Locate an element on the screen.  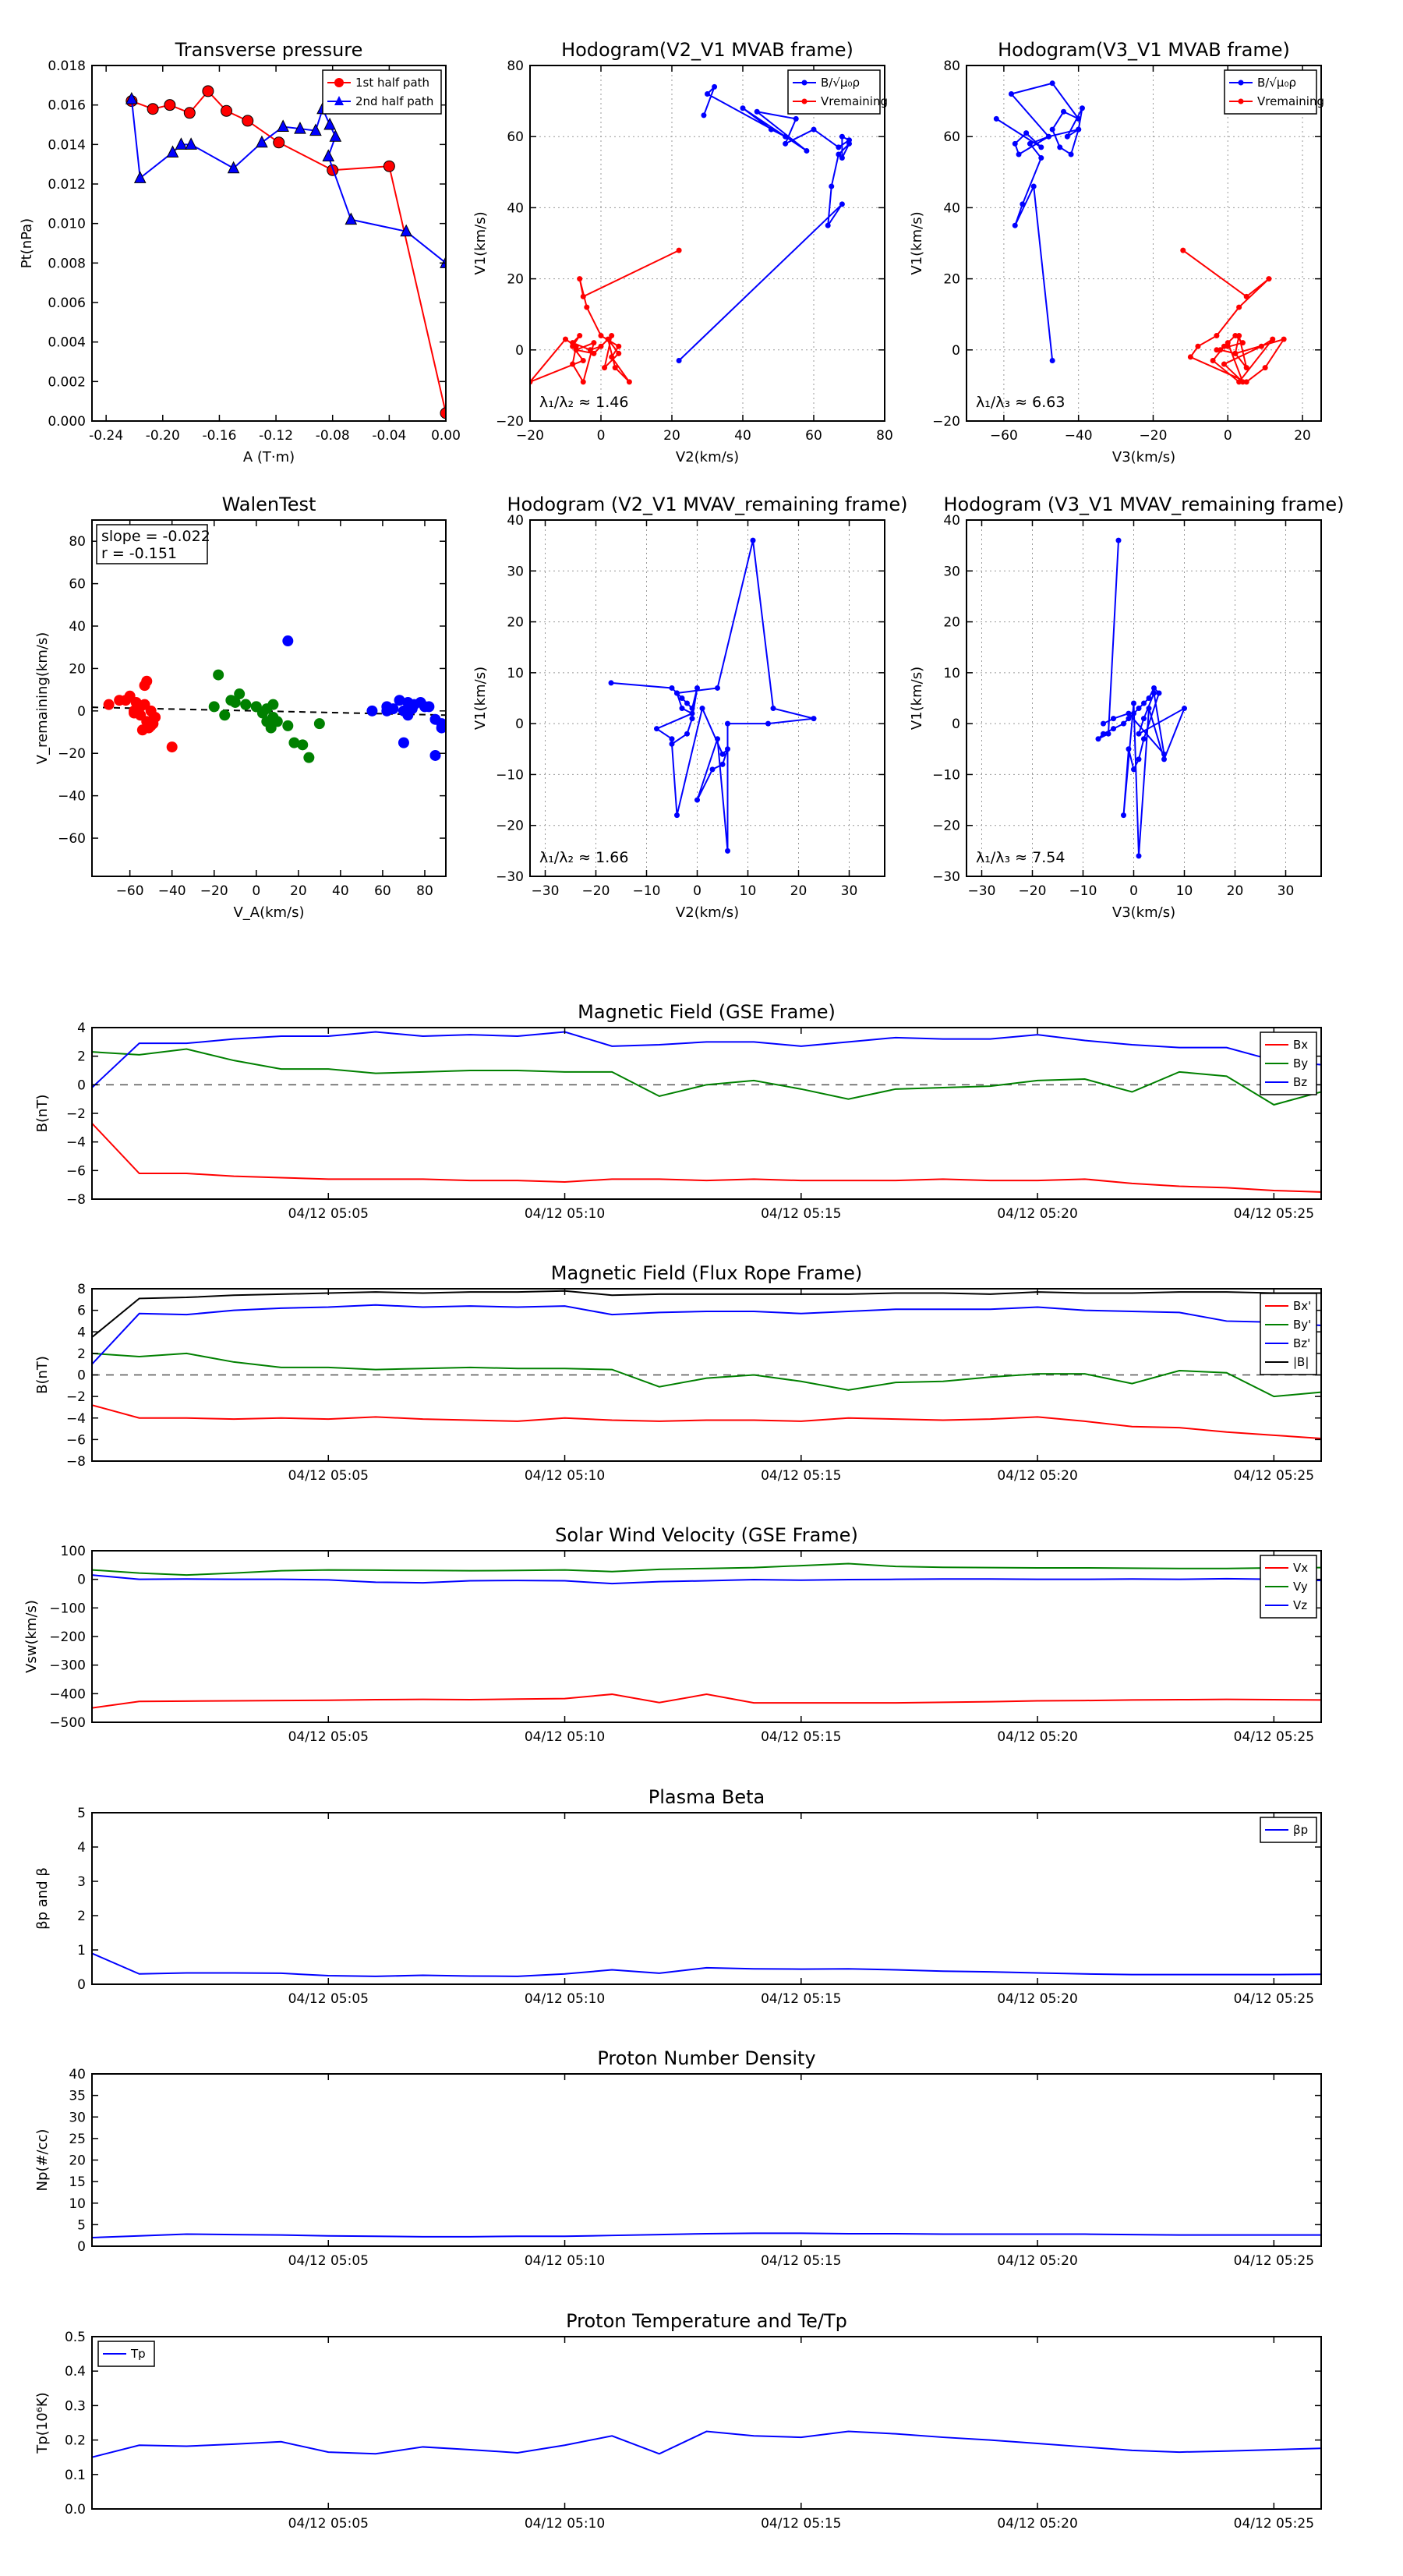
y-tick-label: −6 is located at coordinates (76, 1440).